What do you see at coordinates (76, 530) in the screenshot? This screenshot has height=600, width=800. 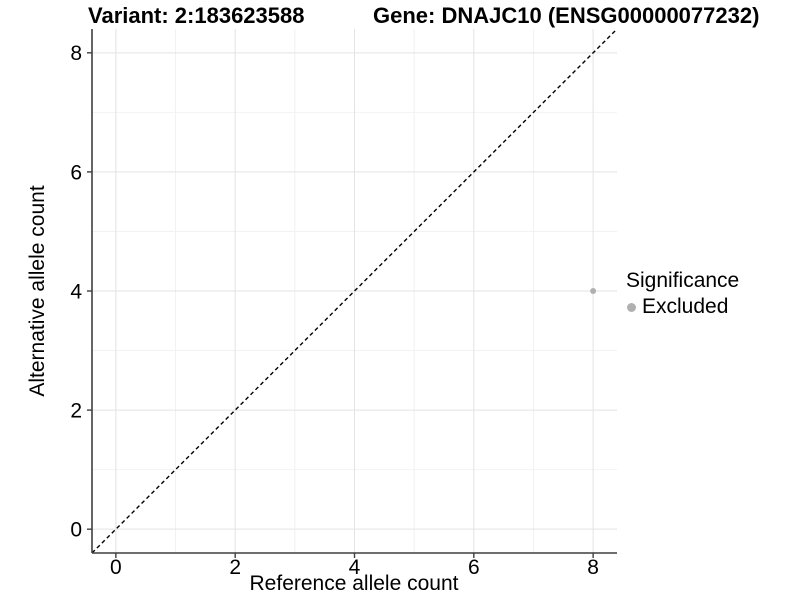 I see `y-tick-label: 0` at bounding box center [76, 530].